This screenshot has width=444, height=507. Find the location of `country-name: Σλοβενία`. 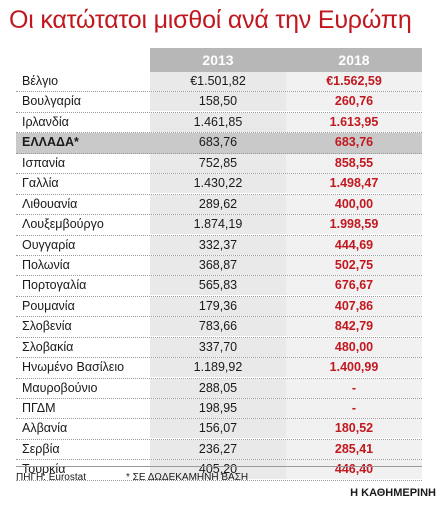

country-name: Σλοβενία is located at coordinates (47, 326).